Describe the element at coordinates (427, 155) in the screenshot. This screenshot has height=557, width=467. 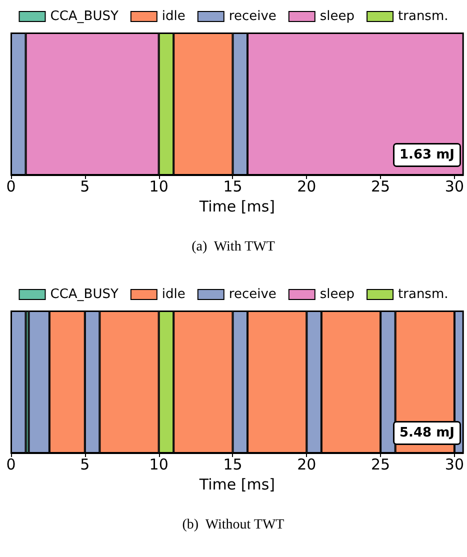
I see `annotation: 1.63 mJ` at that location.